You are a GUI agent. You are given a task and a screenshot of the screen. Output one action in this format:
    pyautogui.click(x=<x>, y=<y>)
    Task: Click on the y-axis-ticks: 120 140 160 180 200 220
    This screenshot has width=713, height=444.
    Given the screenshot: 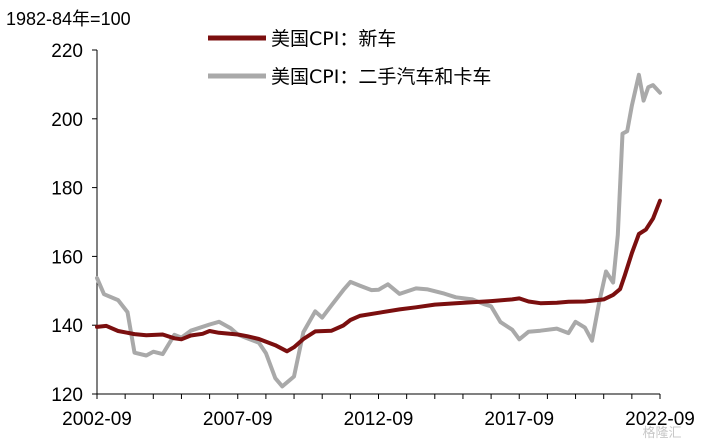 What is the action you would take?
    pyautogui.click(x=74, y=223)
    